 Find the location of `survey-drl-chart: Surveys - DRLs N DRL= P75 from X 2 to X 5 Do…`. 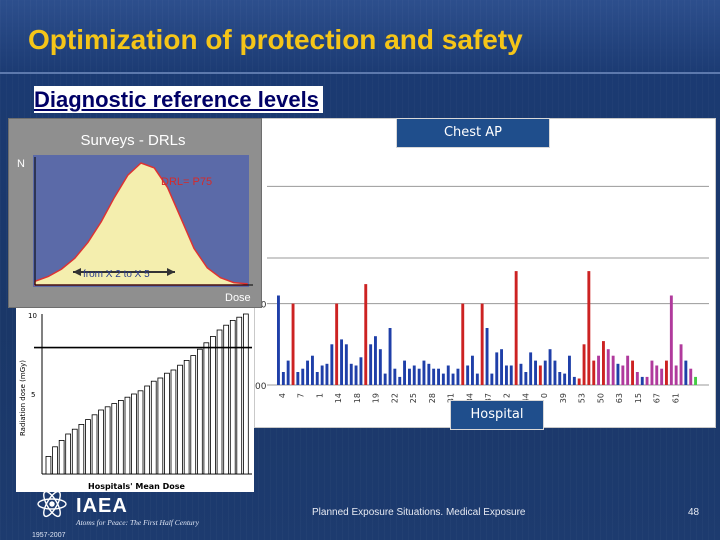

survey-drl-chart: Surveys - DRLs N DRL= P75 from X 2 to X 5 Do… is located at coordinates (135, 213).